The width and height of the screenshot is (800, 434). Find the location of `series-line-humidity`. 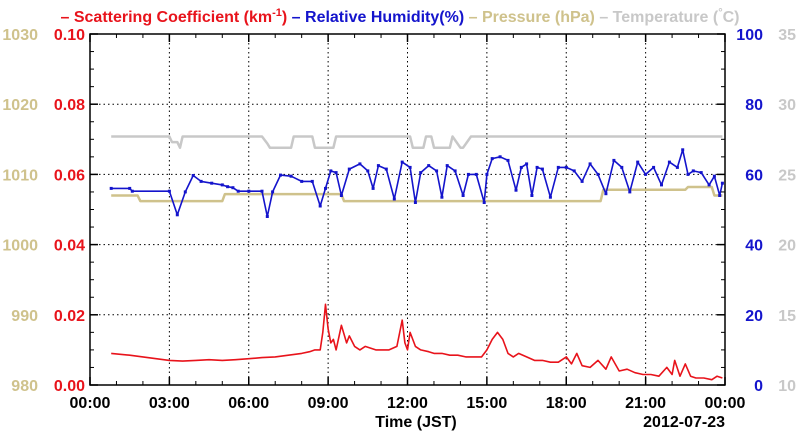

series-line-humidity is located at coordinates (417, 183).